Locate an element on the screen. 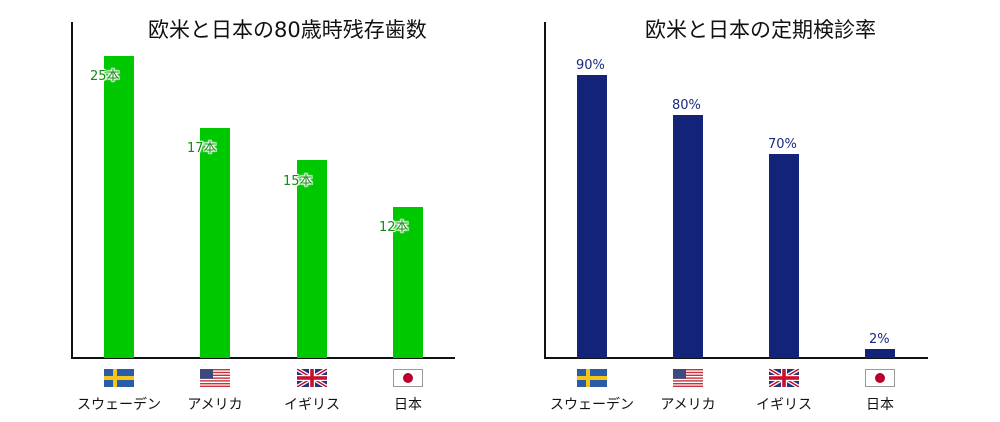 The width and height of the screenshot is (1000, 422). value-label: 12本 is located at coordinates (394, 227).